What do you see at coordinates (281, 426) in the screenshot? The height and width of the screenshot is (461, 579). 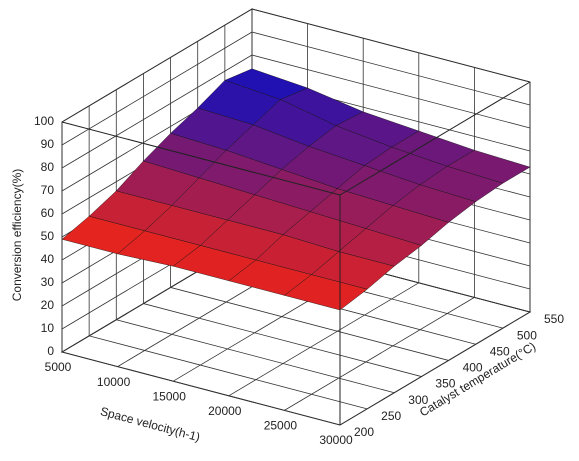 I see `x-tick-label: 25000` at bounding box center [281, 426].